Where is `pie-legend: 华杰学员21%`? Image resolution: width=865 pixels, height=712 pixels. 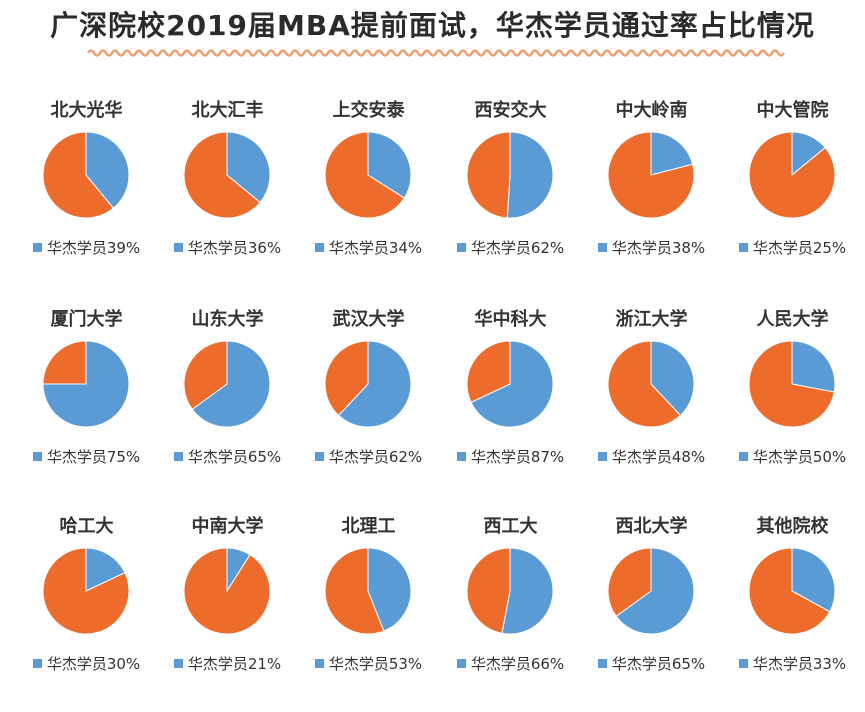 pie-legend: 华杰学员21% is located at coordinates (227, 663).